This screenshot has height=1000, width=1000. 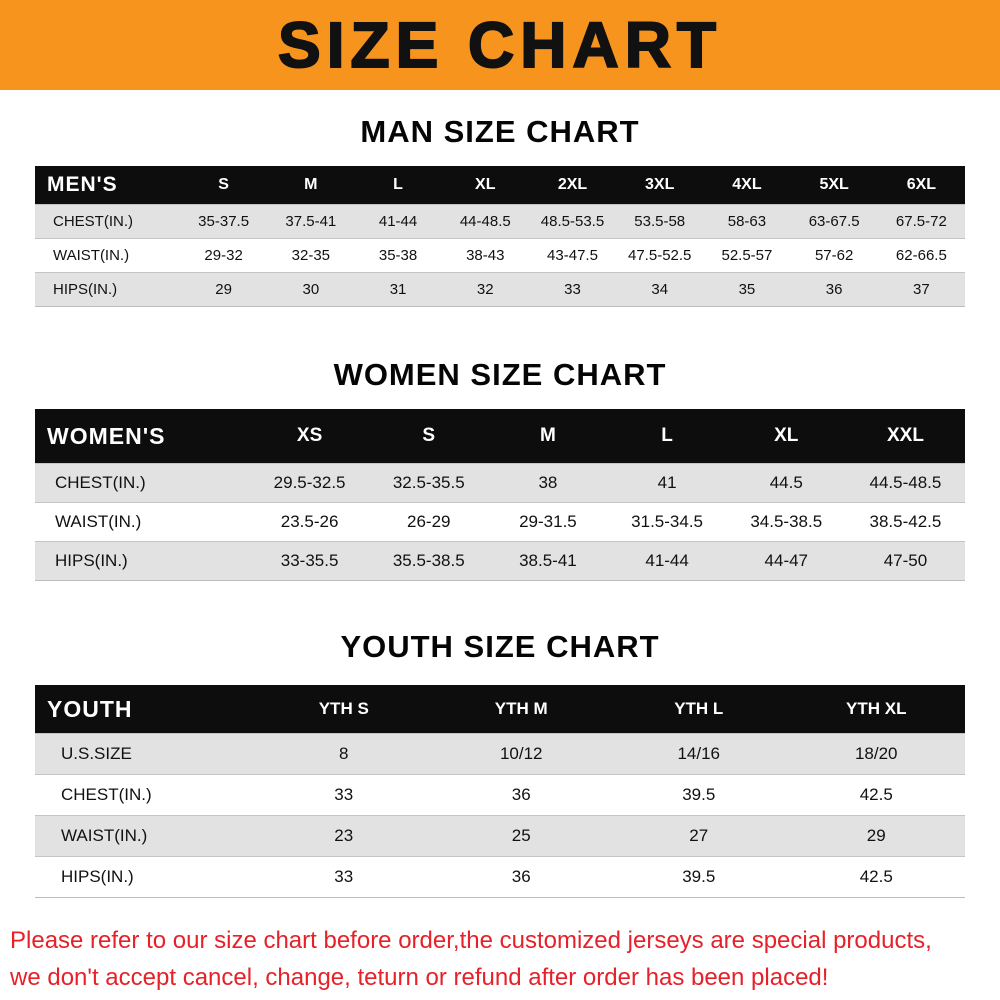 I want to click on value-cell: 23, so click(x=344, y=835).